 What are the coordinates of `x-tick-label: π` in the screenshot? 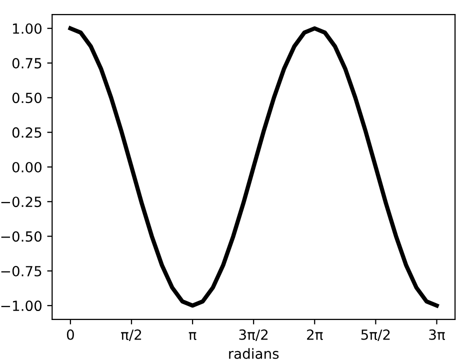 It's located at (192, 336).